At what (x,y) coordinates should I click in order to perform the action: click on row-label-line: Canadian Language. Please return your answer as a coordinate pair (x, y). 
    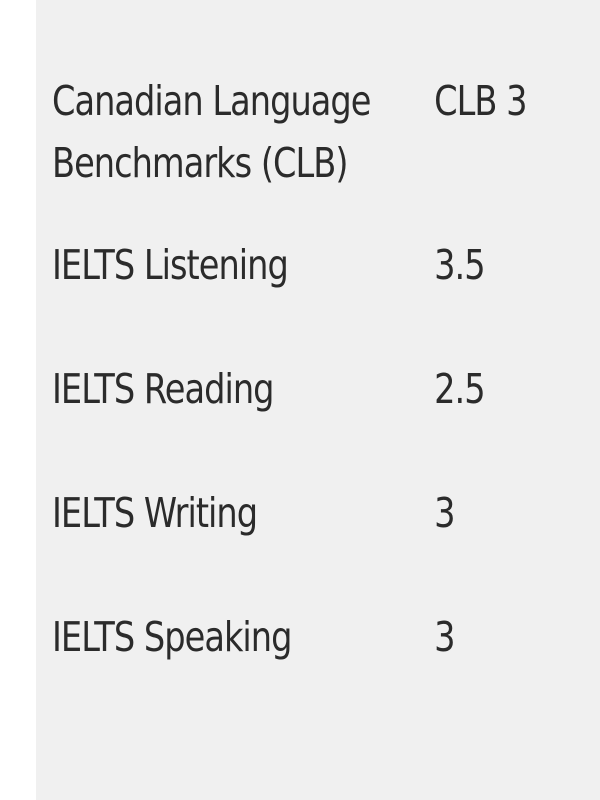
    Looking at the image, I should click on (211, 101).